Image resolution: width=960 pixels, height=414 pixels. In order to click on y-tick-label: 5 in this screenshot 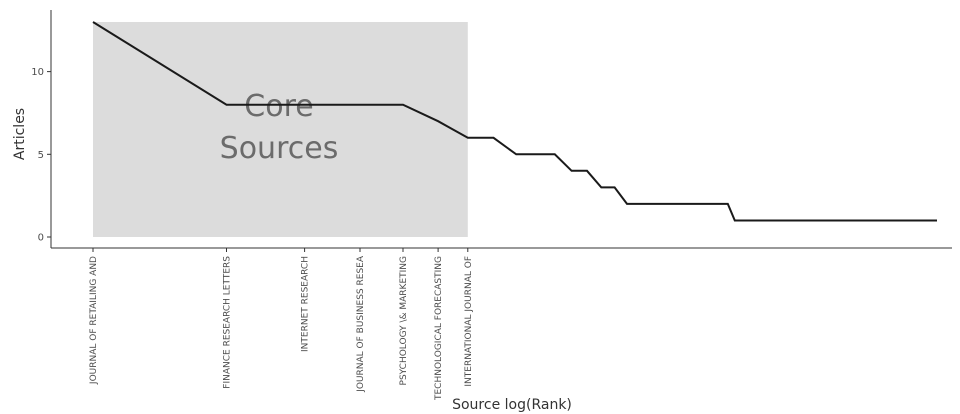, I will do `click(41, 155)`.